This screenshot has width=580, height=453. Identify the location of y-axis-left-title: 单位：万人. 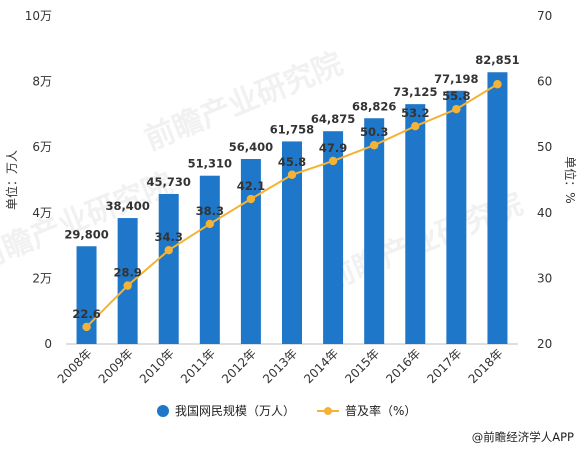
(11, 180).